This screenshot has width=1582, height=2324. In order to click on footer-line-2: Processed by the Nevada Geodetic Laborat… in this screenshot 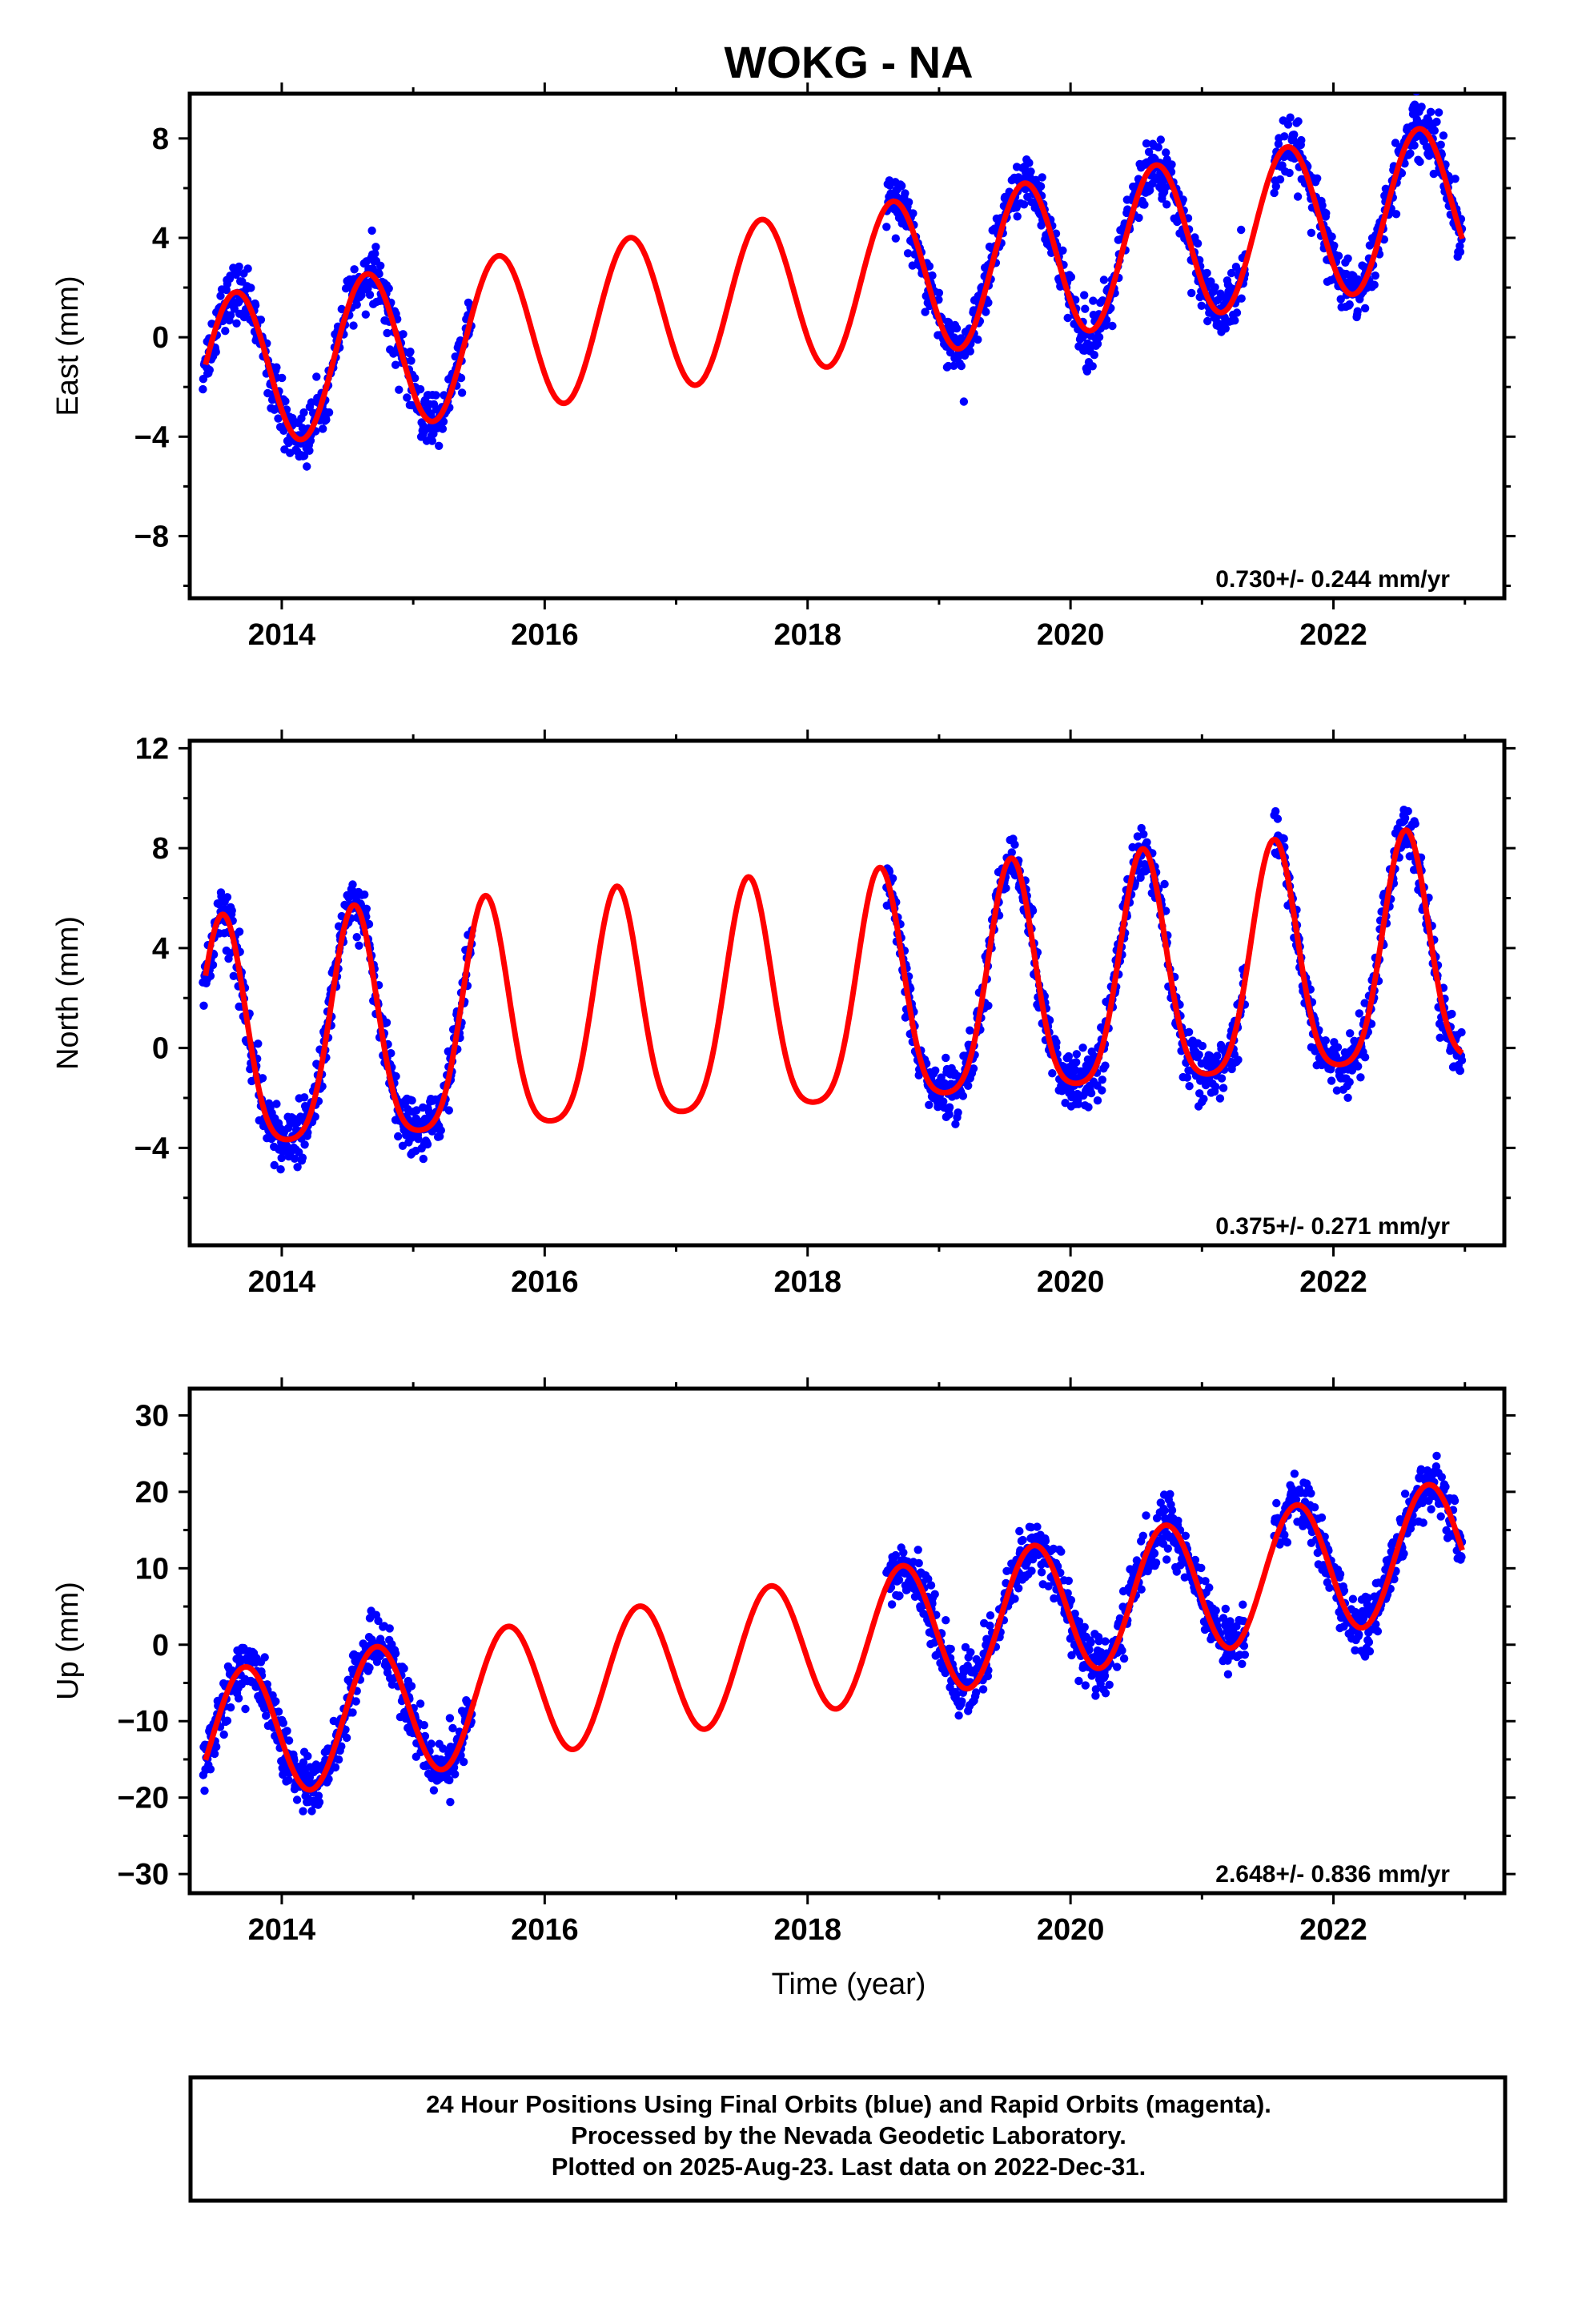, I will do `click(848, 2135)`.